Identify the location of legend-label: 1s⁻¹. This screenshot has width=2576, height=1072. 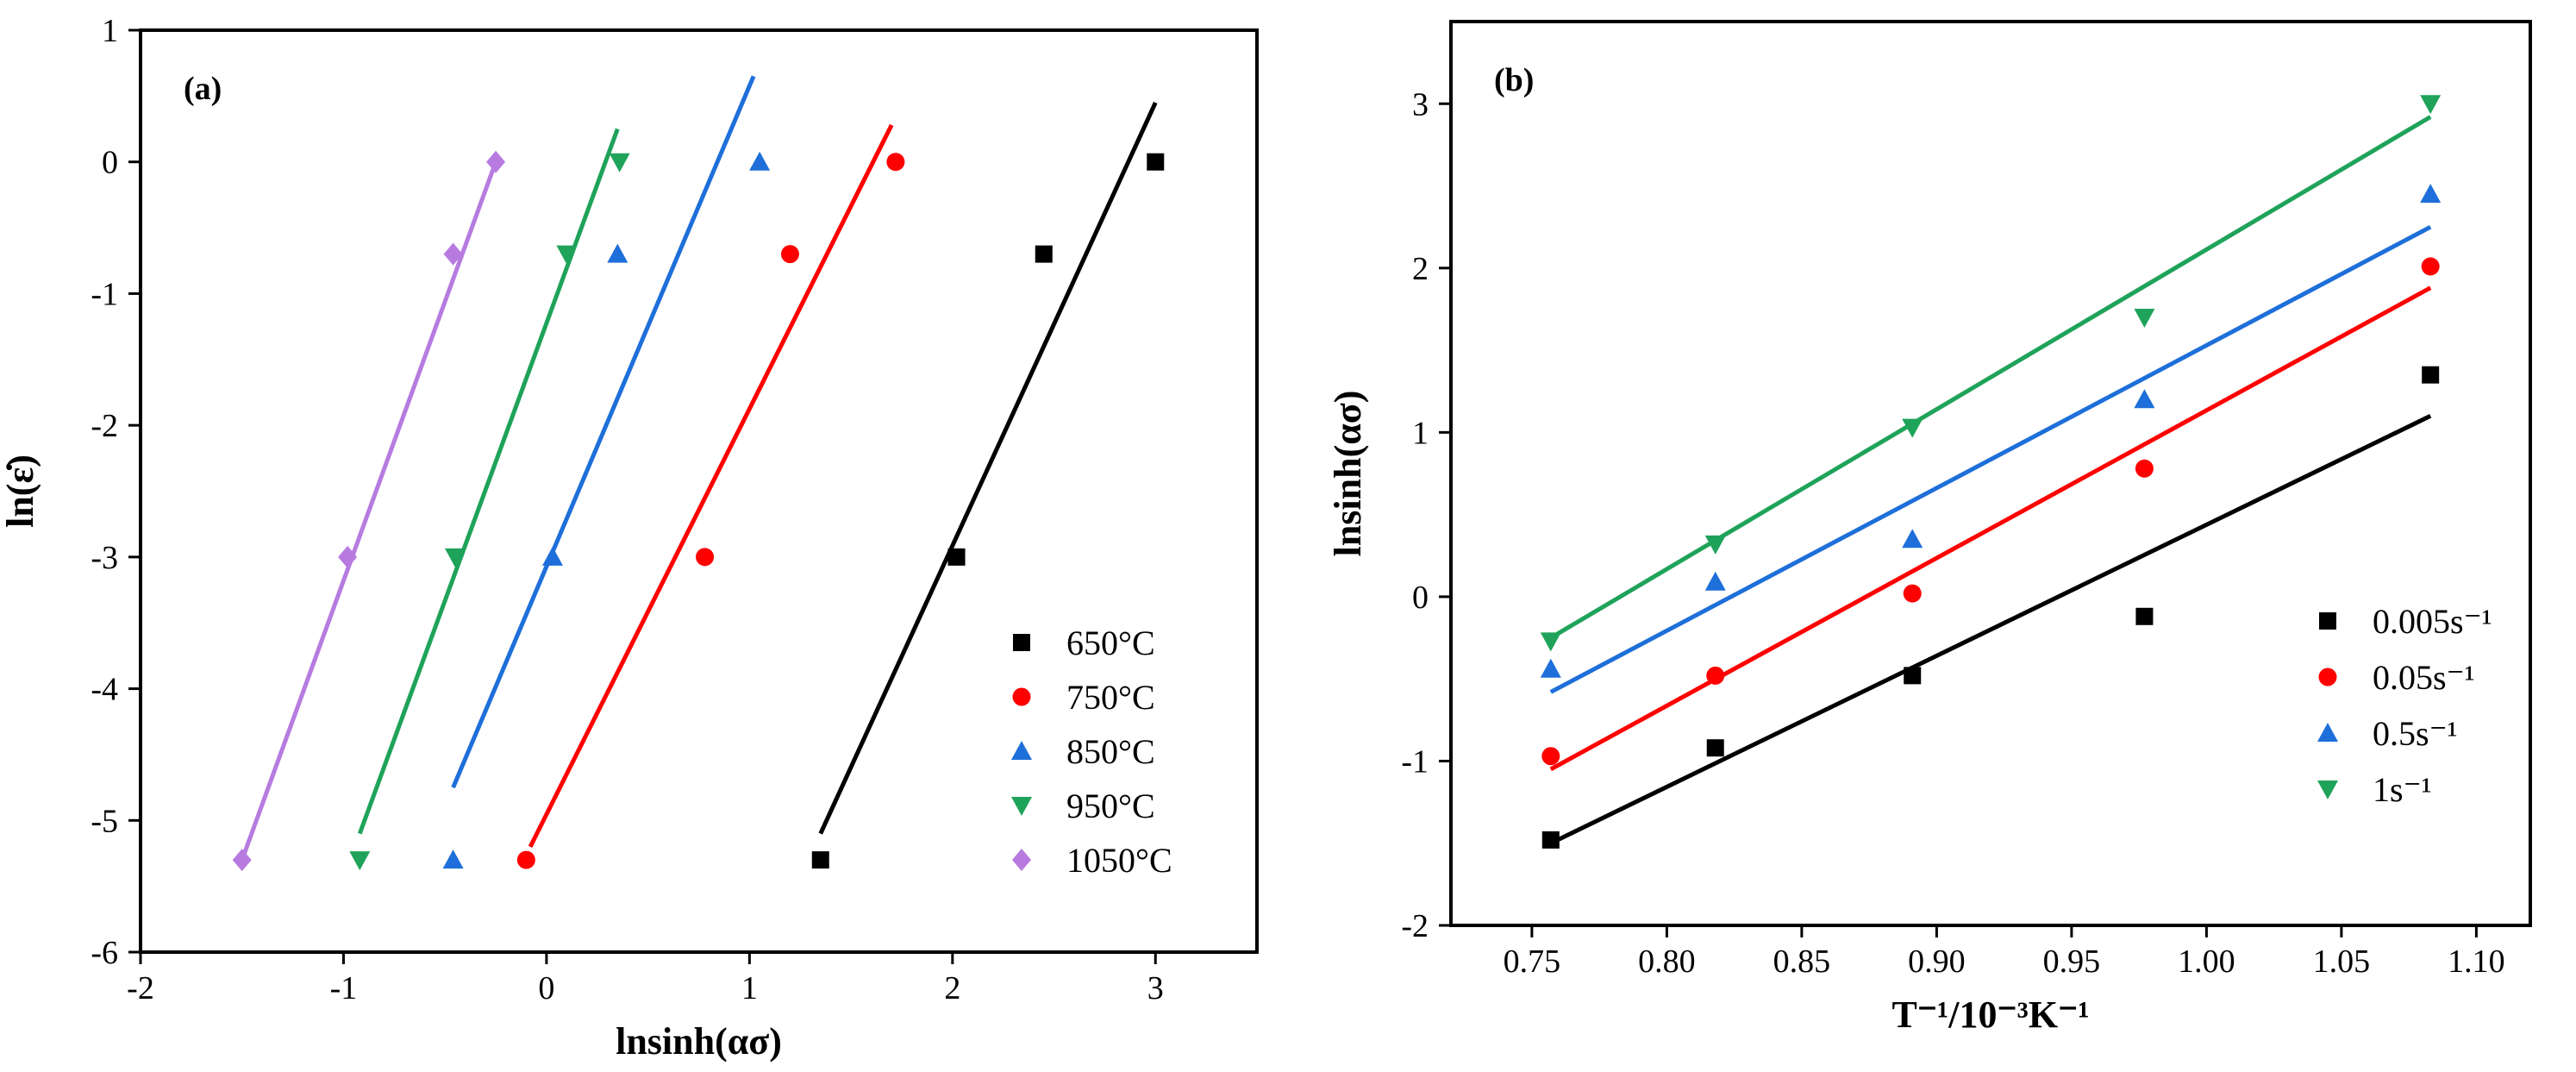
(2402, 789).